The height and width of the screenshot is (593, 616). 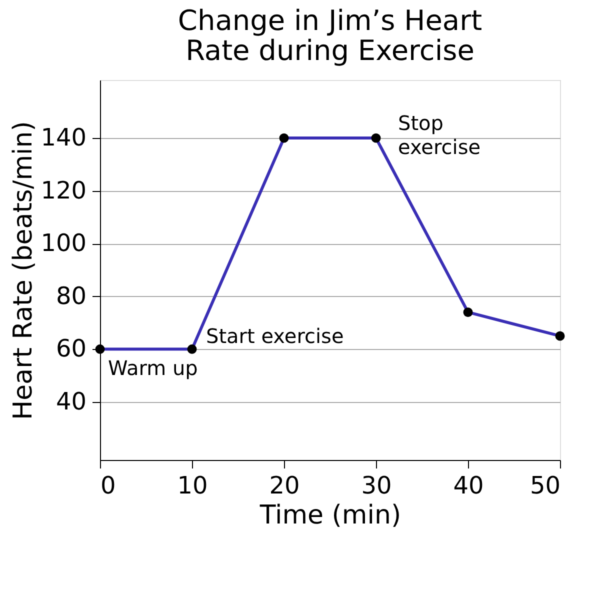 What do you see at coordinates (330, 515) in the screenshot?
I see `x-axis-title: Time (min)` at bounding box center [330, 515].